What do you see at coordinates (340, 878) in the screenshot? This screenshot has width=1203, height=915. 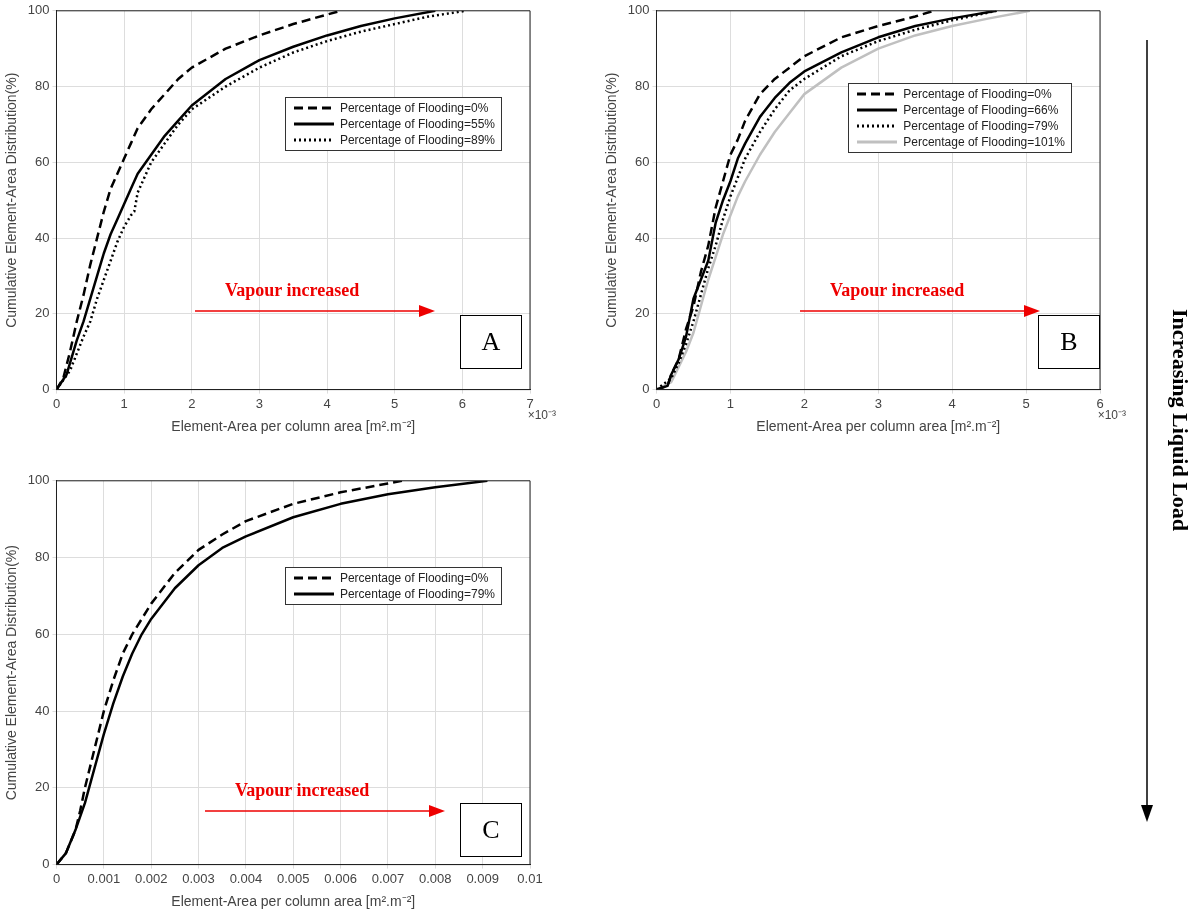 I see `x-tick-label: 0.006` at bounding box center [340, 878].